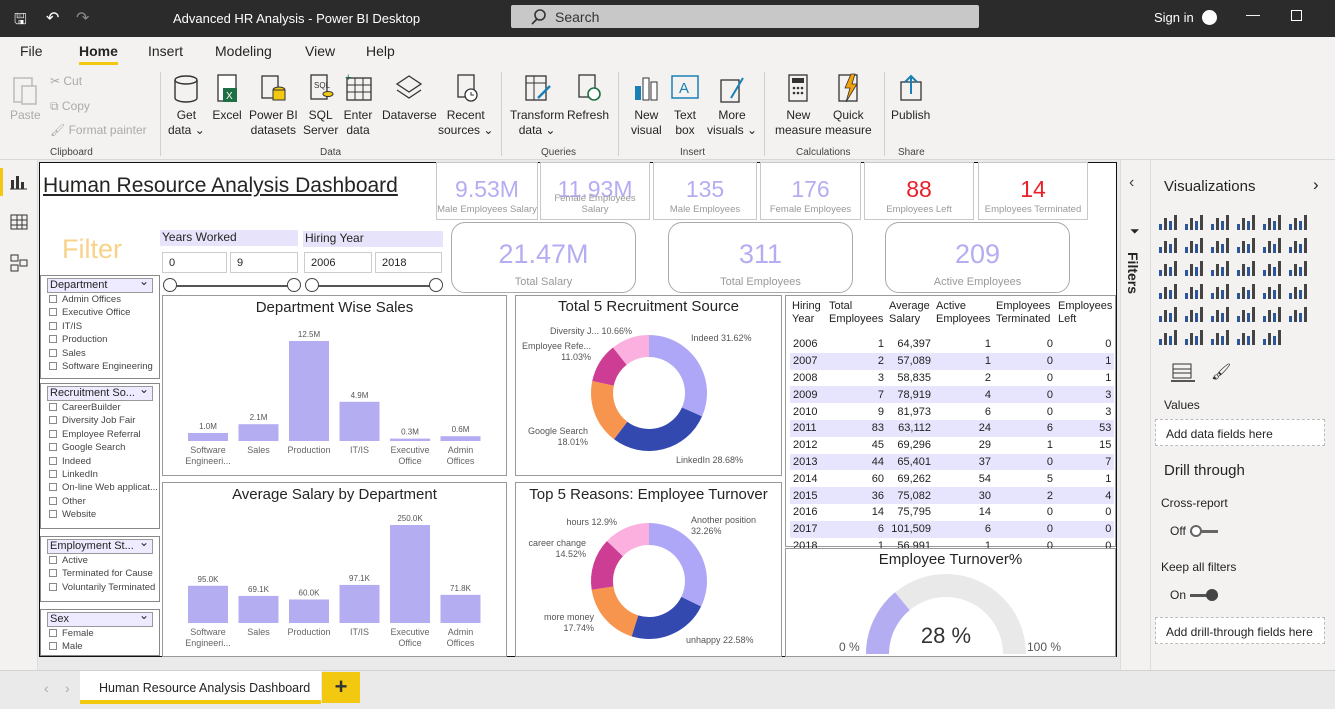 This screenshot has height=709, width=1335. I want to click on menu-insert: Insert, so click(166, 51).